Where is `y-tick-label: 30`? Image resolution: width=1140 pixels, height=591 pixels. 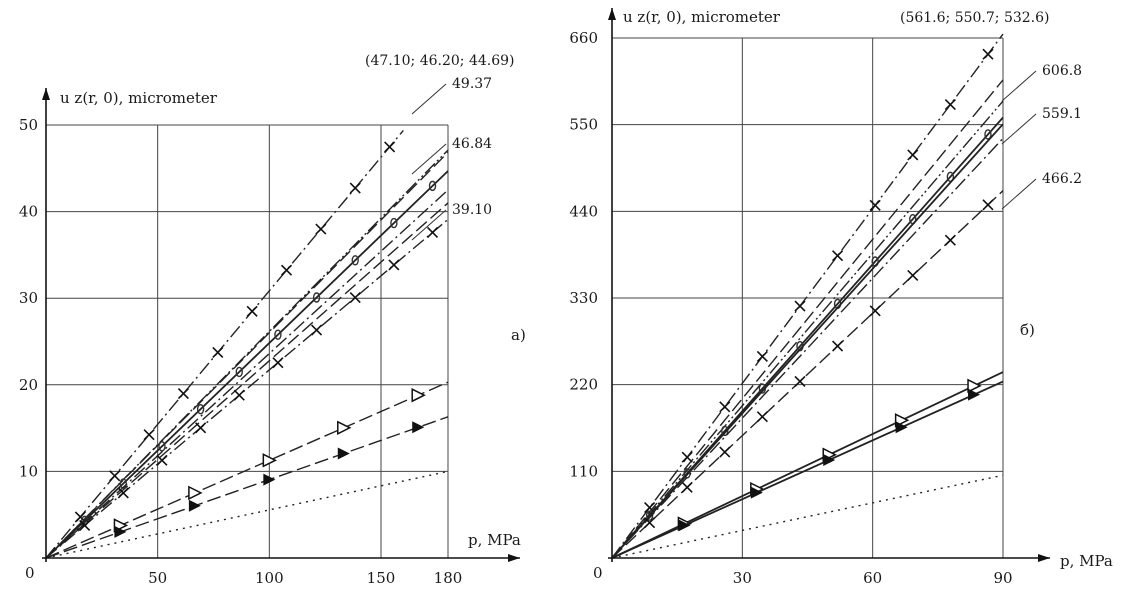
y-tick-label: 30 is located at coordinates (28, 298).